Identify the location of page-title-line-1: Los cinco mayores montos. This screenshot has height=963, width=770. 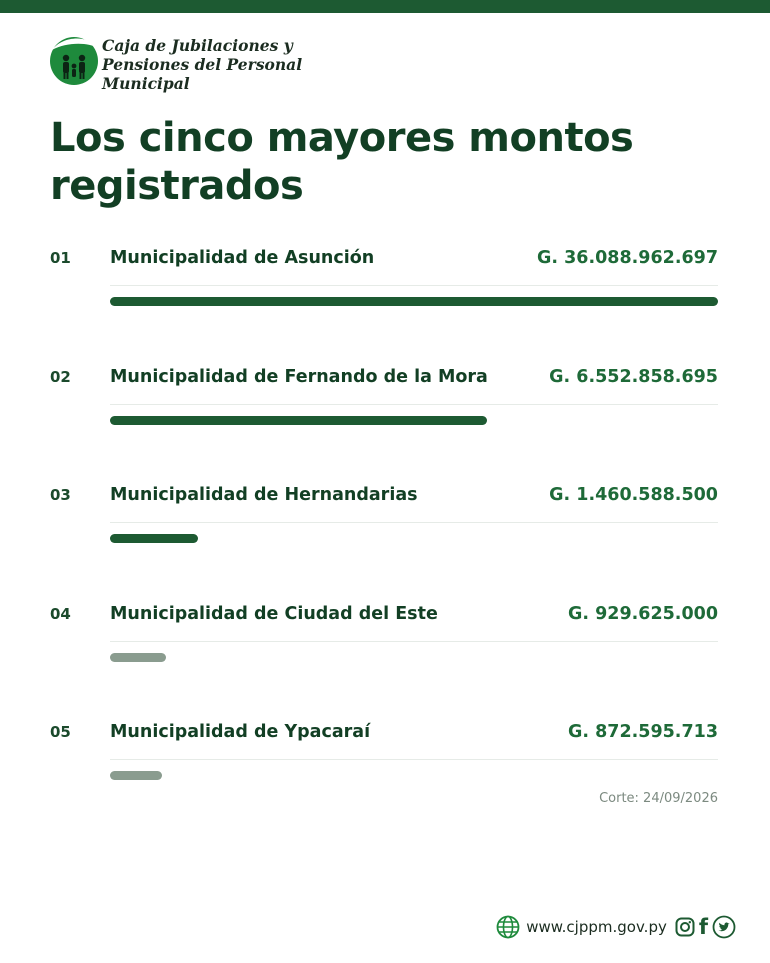
(342, 138).